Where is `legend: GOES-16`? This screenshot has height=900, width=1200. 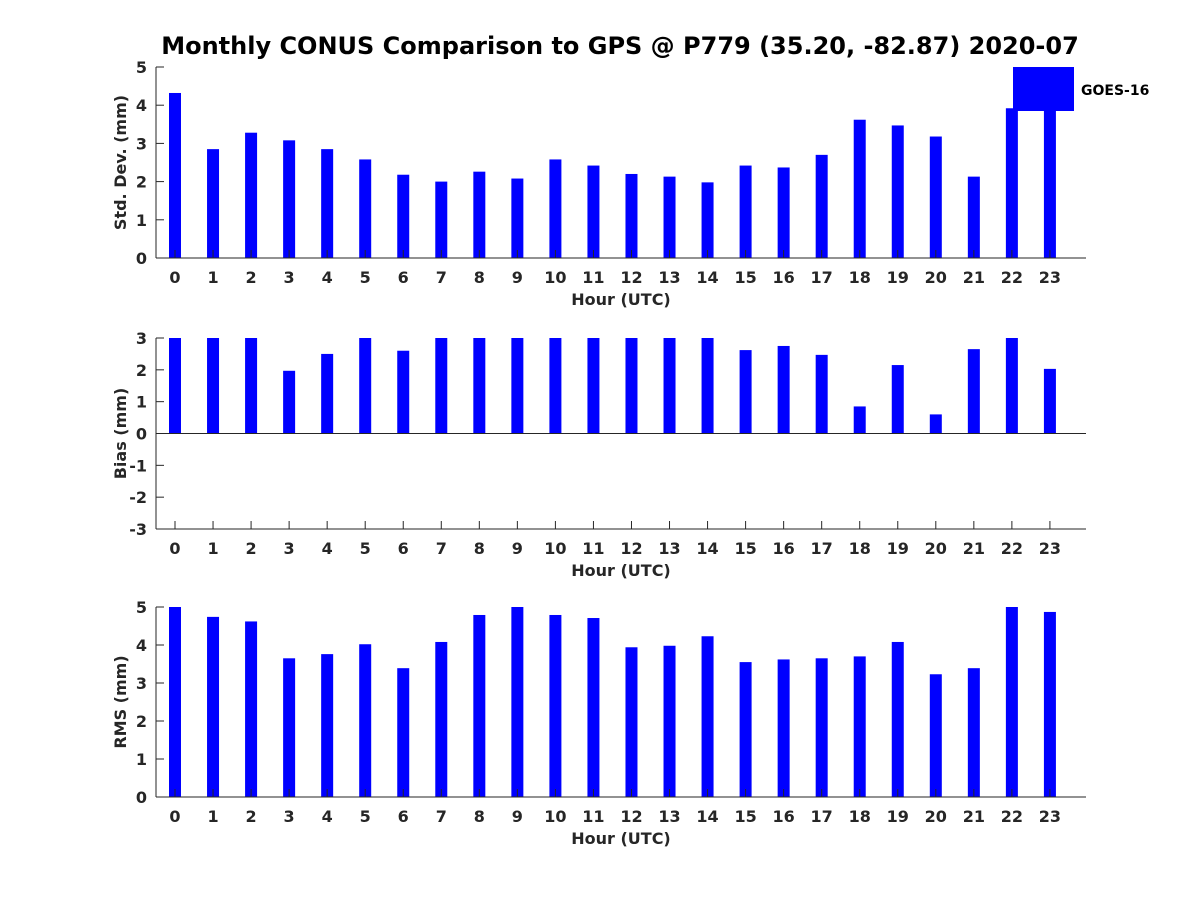 legend: GOES-16 is located at coordinates (1081, 89).